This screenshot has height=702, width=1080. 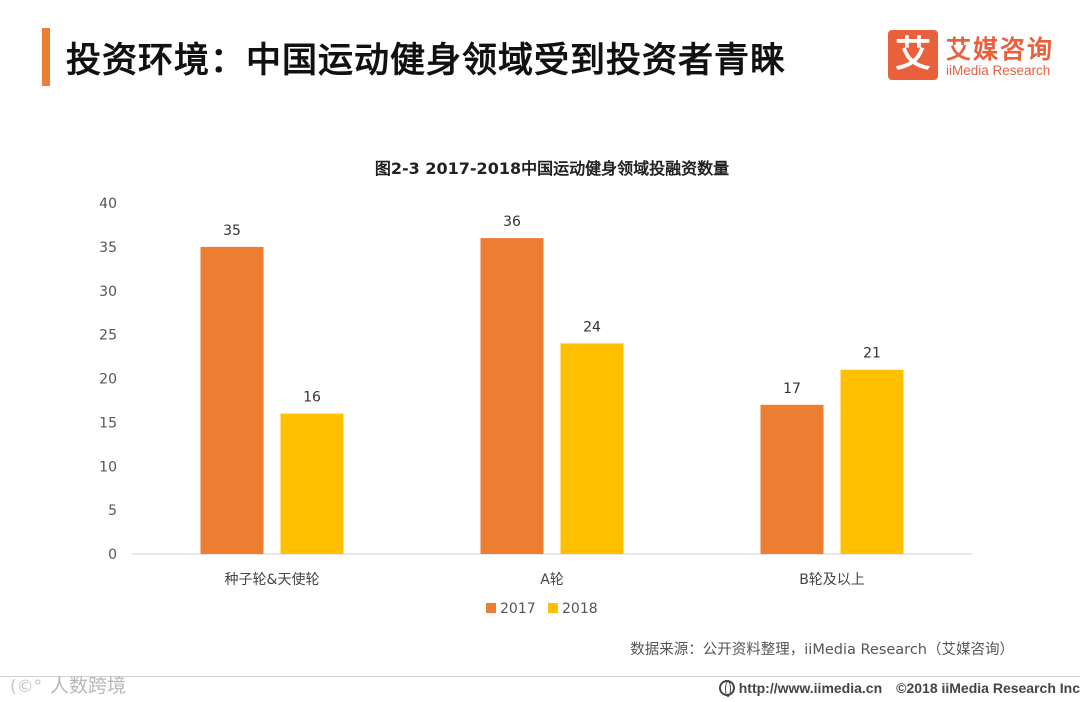 I want to click on y-tick-label: 15, so click(x=108, y=423).